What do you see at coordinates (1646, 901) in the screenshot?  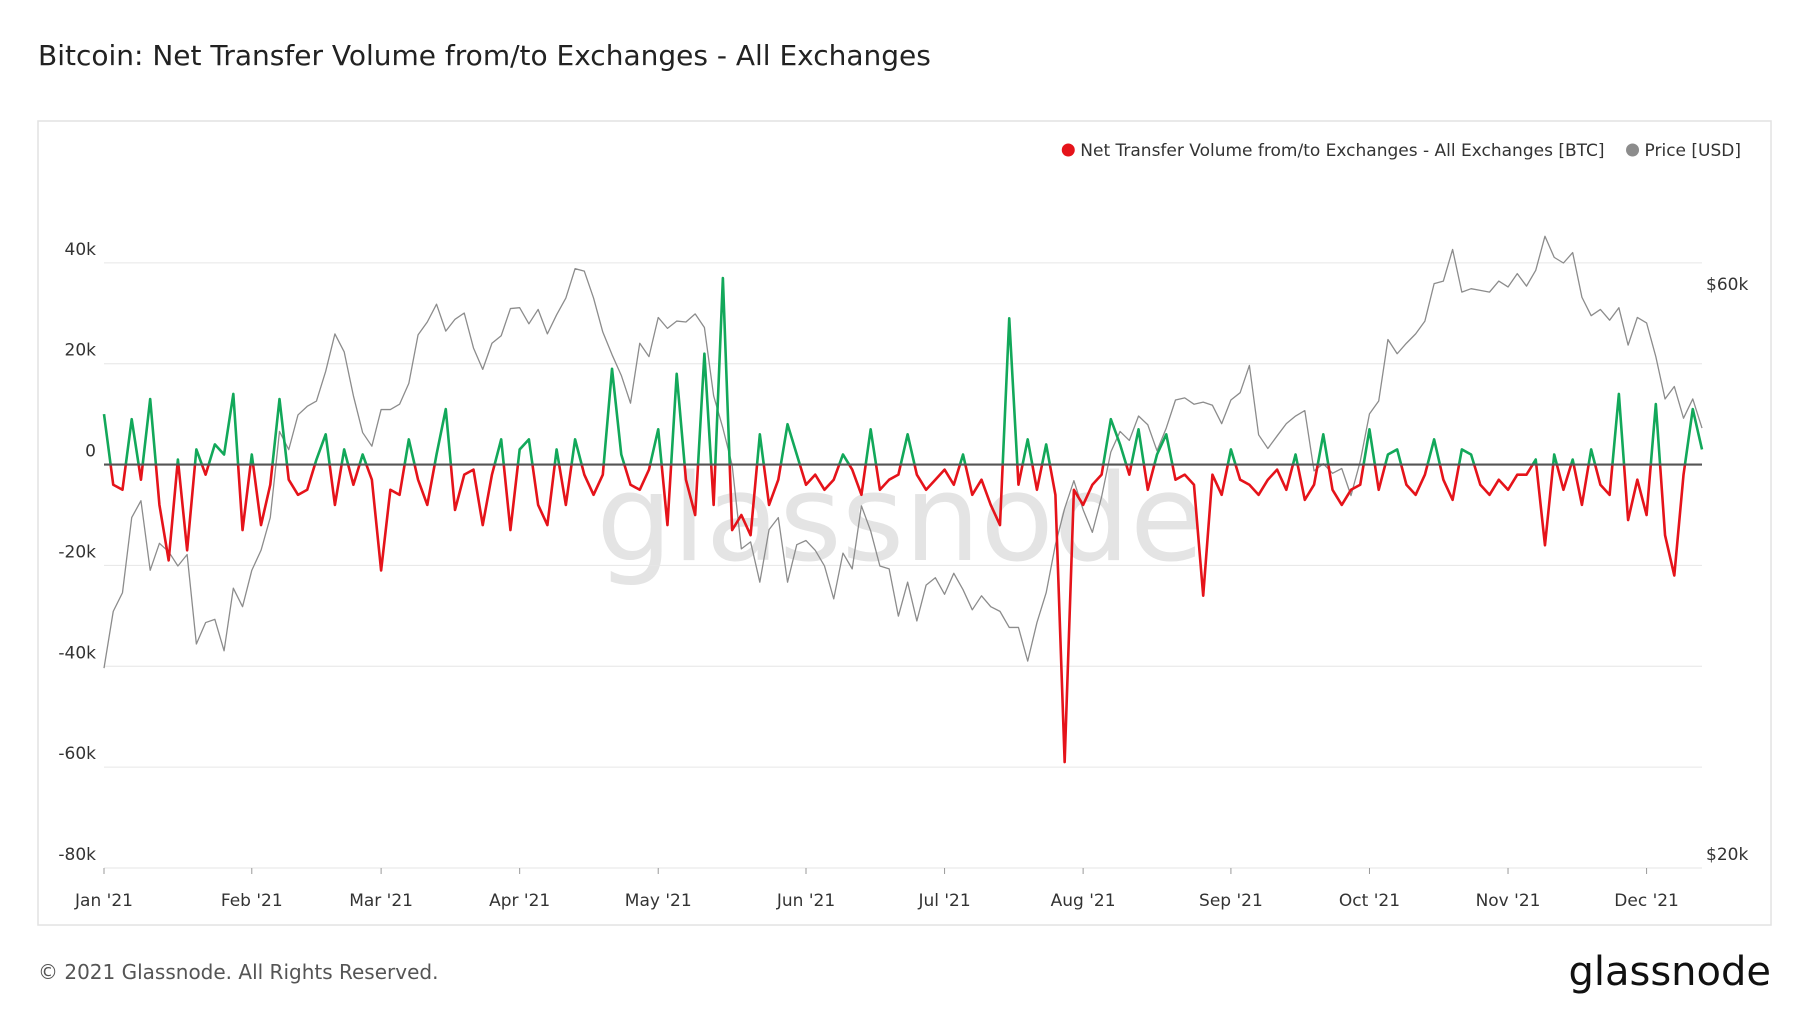 I see `x-tick-label: Dec '21` at bounding box center [1646, 901].